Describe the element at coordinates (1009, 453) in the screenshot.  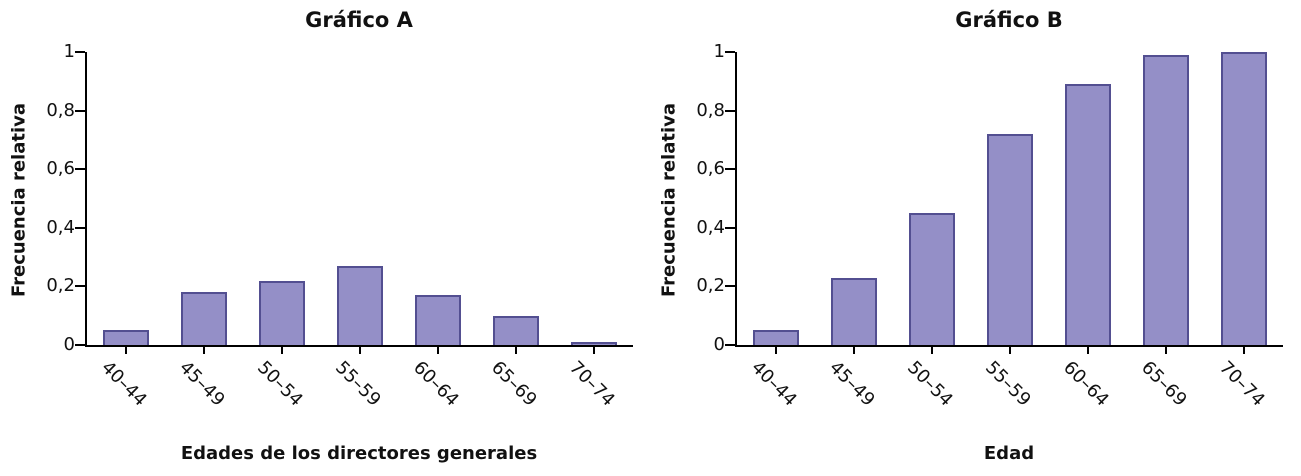
I see `x-axis-label: Edad` at that location.